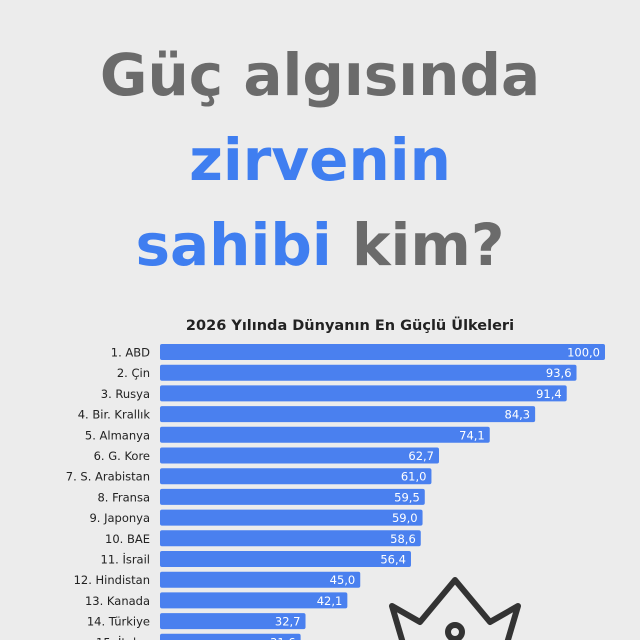 The image size is (640, 640). What do you see at coordinates (405, 518) in the screenshot?
I see `value-label: 59,0` at bounding box center [405, 518].